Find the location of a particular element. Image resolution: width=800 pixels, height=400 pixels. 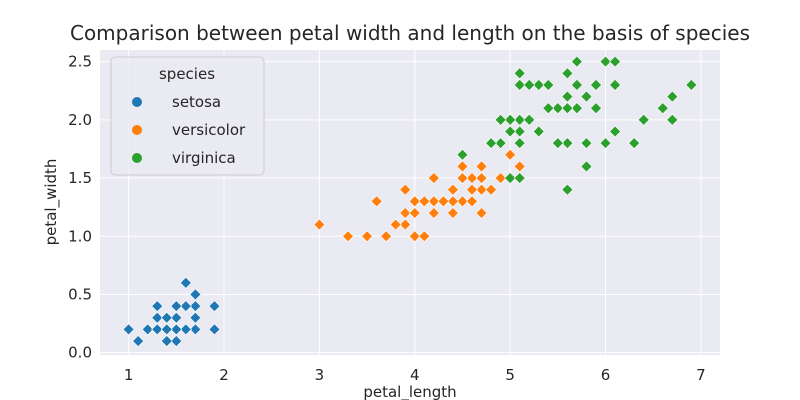

legend-marker-setosa is located at coordinates (137, 102).